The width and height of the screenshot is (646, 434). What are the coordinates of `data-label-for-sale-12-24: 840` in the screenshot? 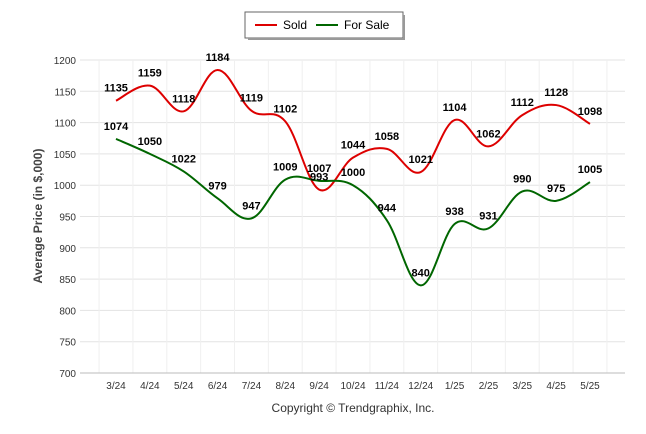 It's located at (421, 273).